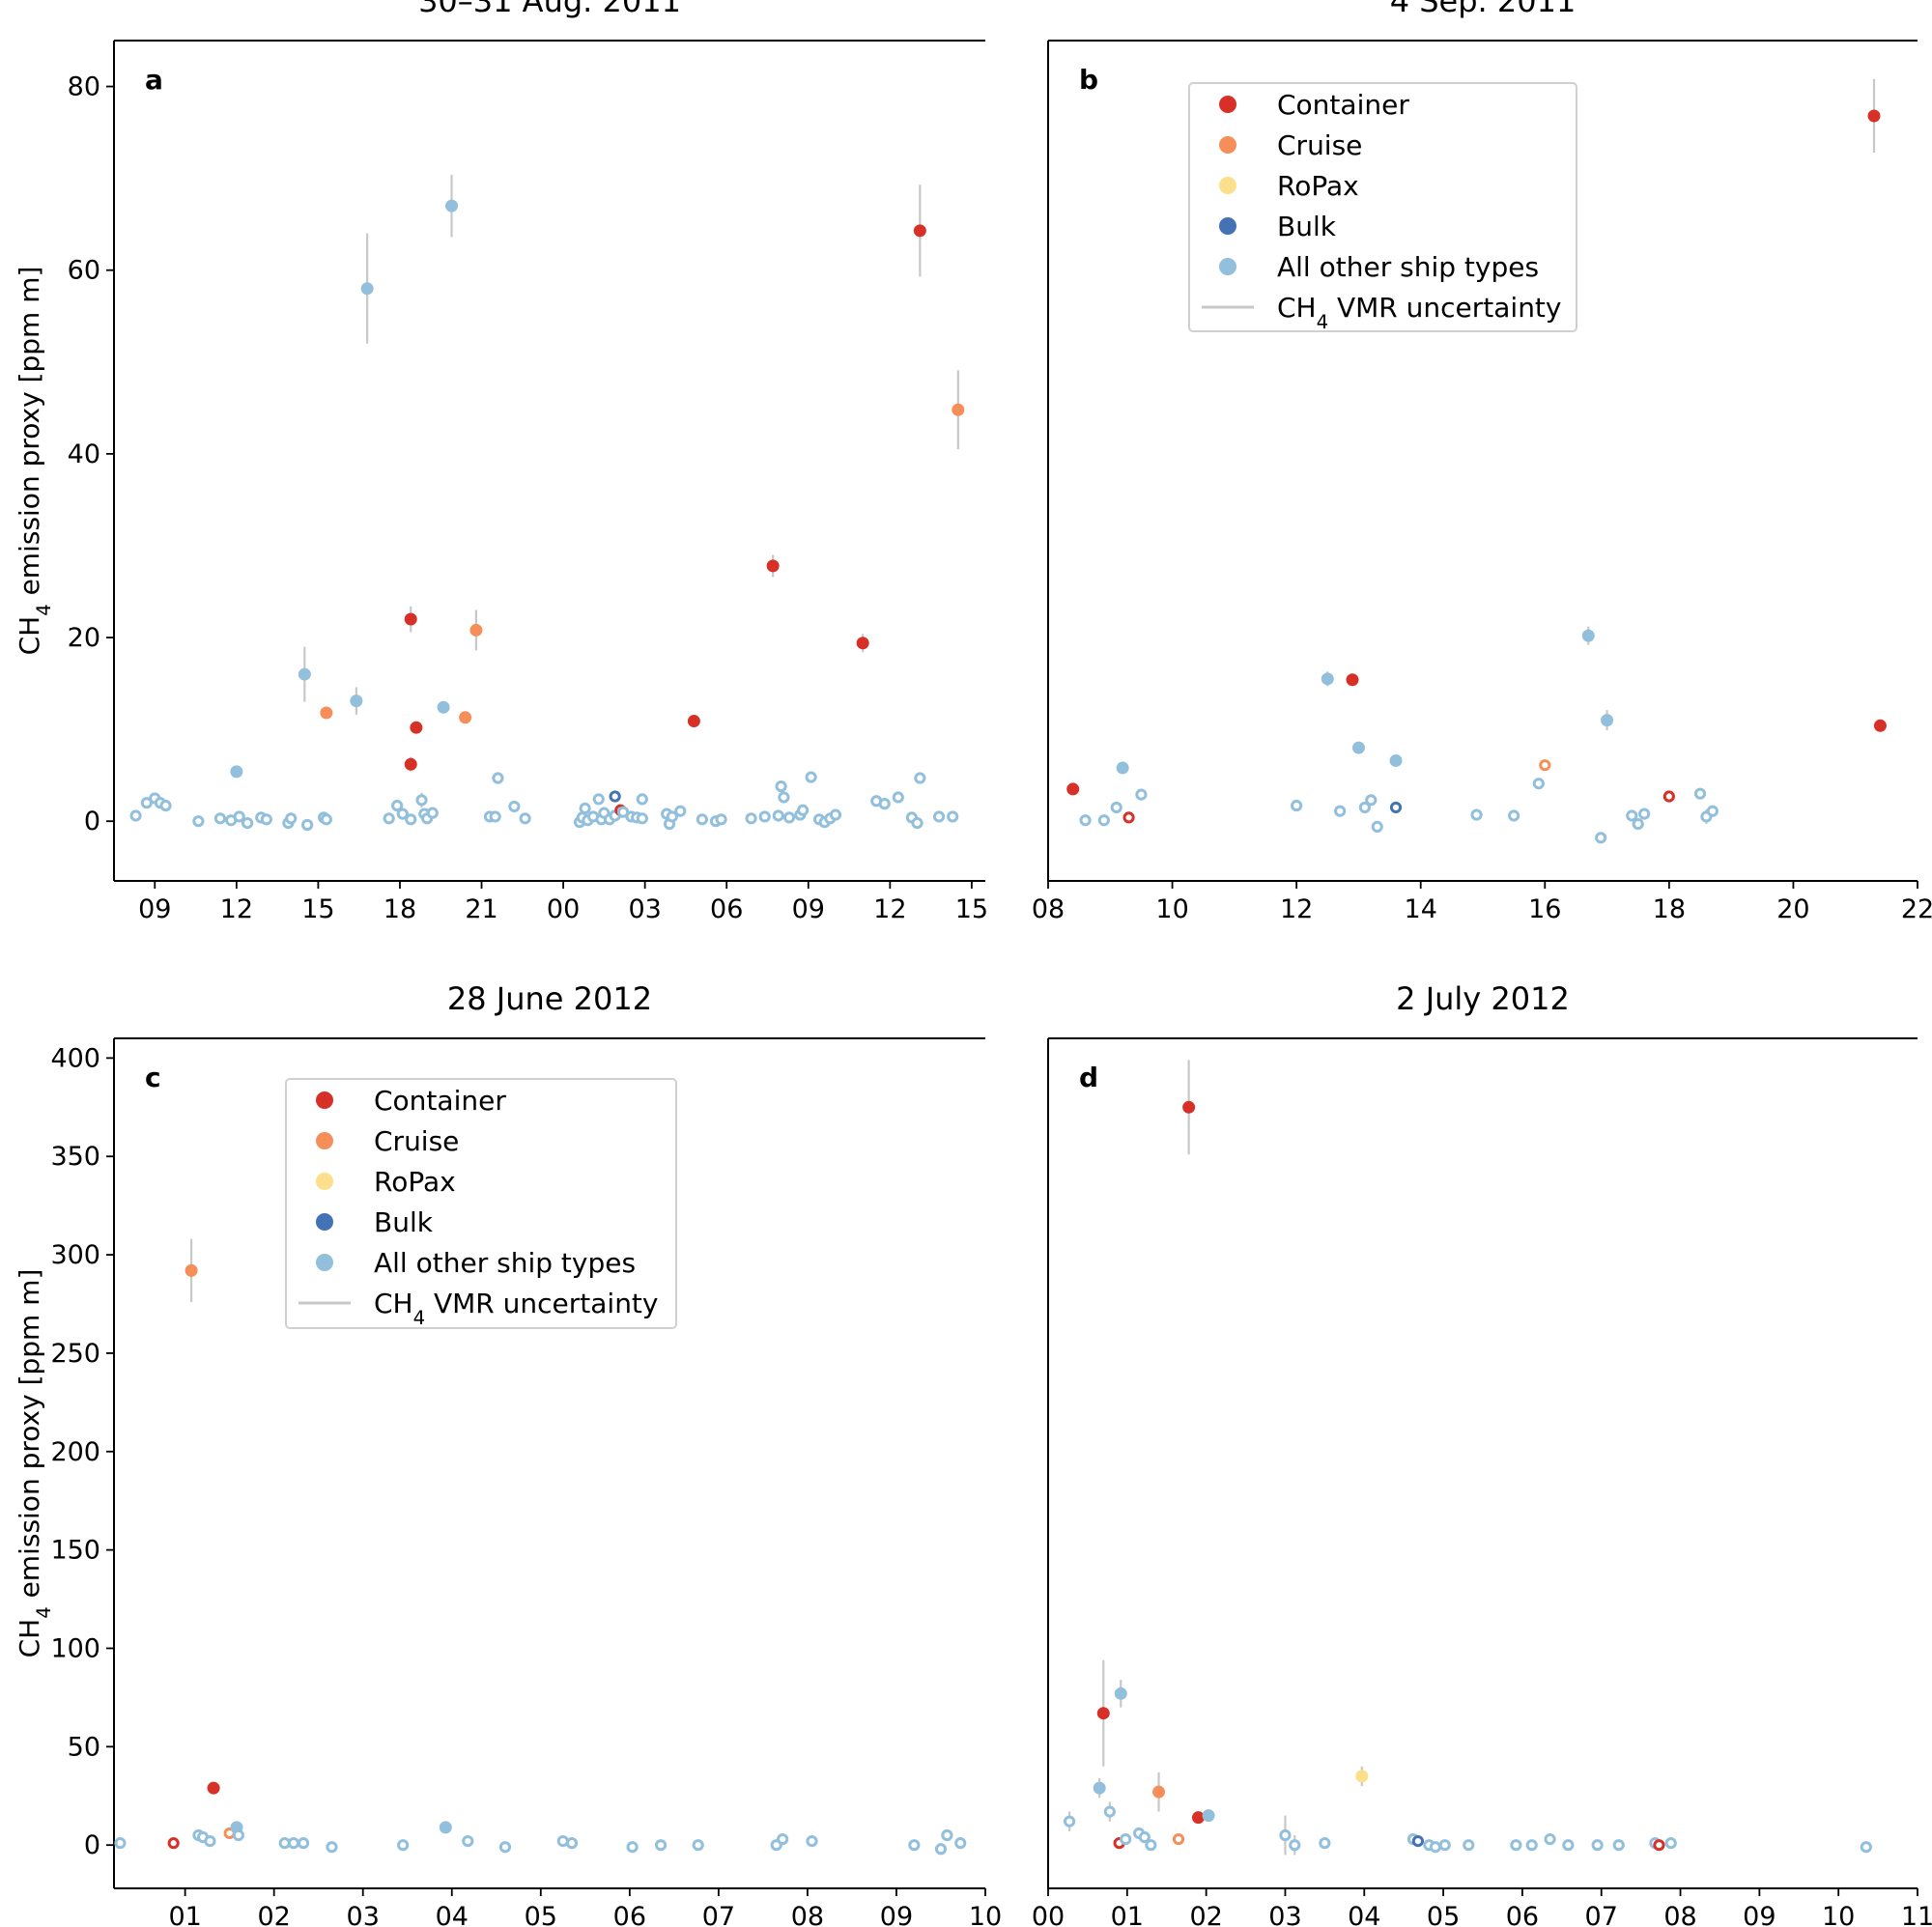  I want to click on x-tick-label: 09, so click(1759, 1914).